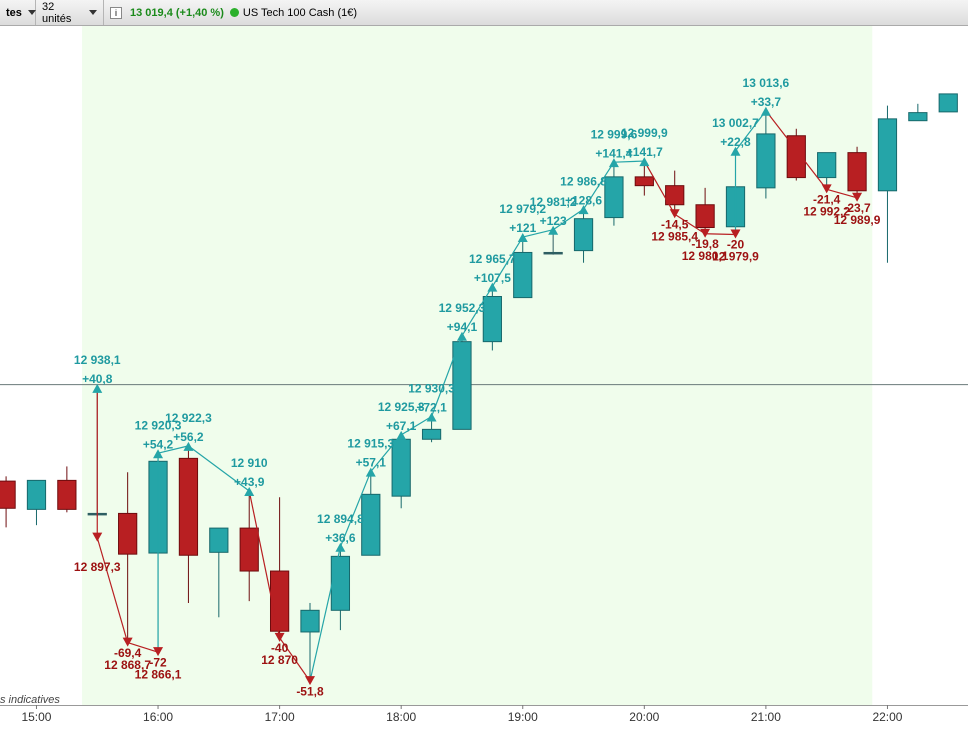 This screenshot has height=729, width=968. Describe the element at coordinates (116, 12) in the screenshot. I see `info-icon: i` at that location.